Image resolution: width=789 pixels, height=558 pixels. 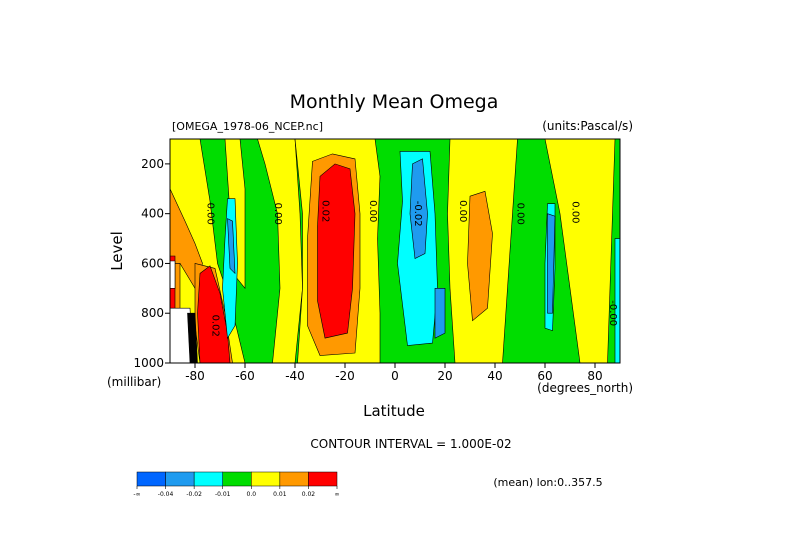 I want to click on x-axis-label: Latitude, so click(x=394, y=411).